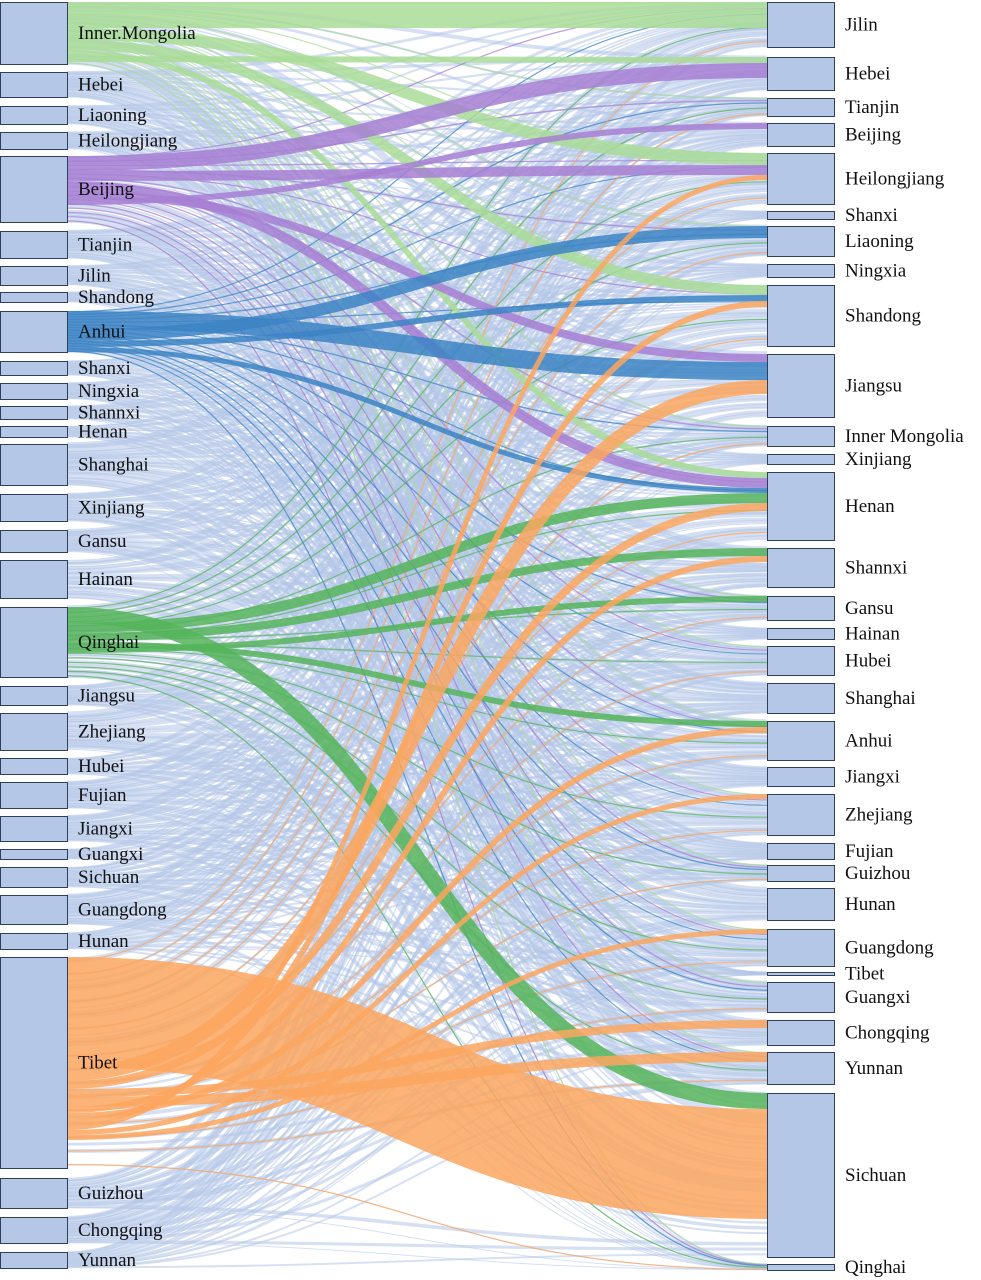 The image size is (981, 1280). I want to click on target-node-label: Yunnan, so click(874, 1068).